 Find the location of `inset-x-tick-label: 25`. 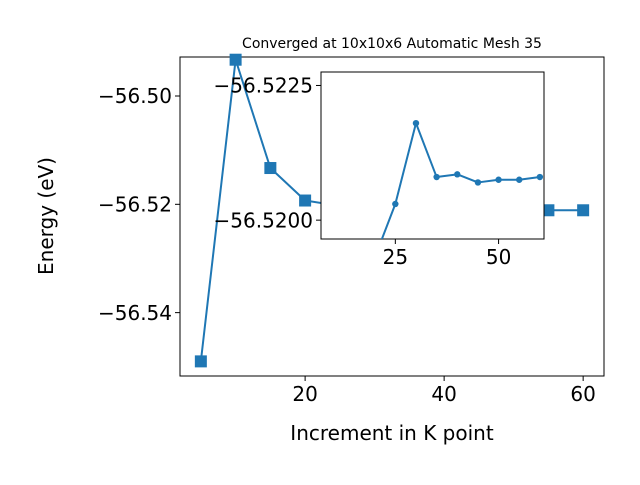

inset-x-tick-label: 25 is located at coordinates (395, 257).